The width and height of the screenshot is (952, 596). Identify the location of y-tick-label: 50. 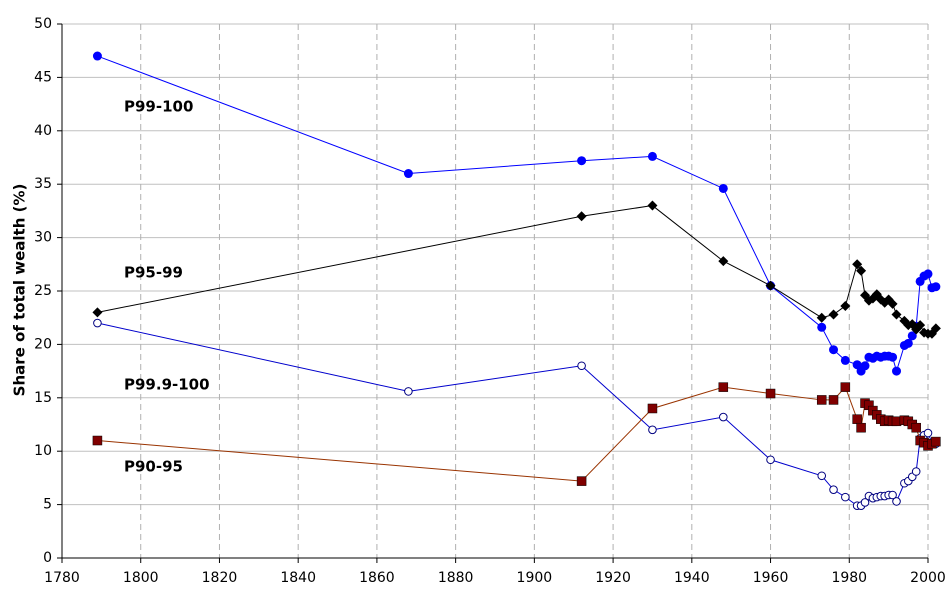
(43, 24).